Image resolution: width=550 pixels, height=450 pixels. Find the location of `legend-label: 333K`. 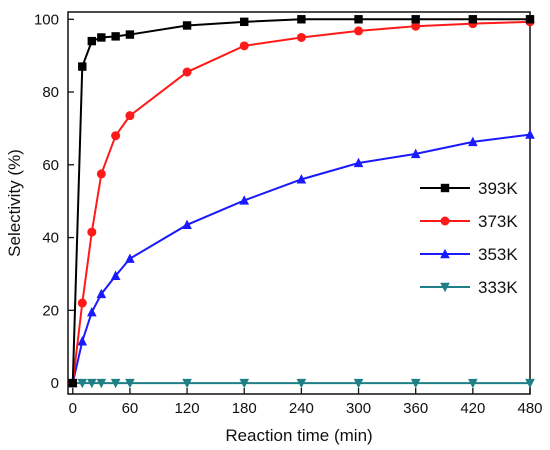

legend-label: 333K is located at coordinates (498, 287).